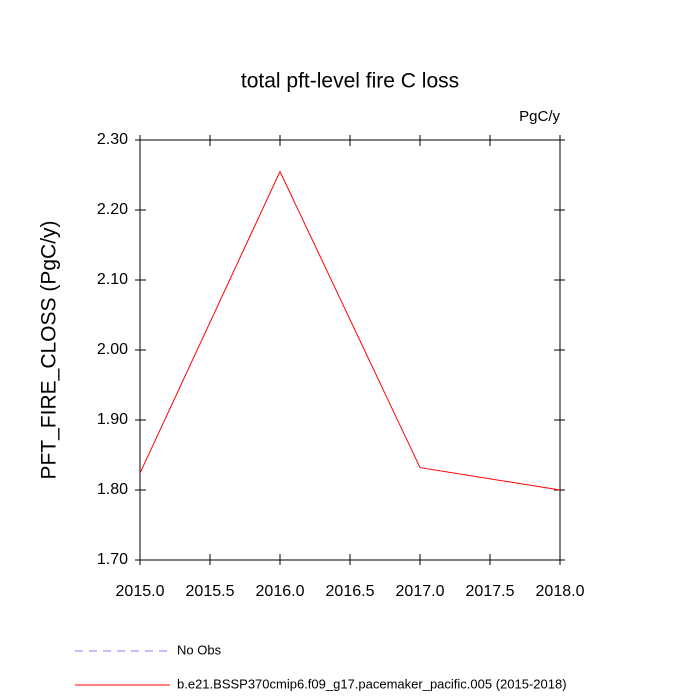 The height and width of the screenshot is (700, 700). What do you see at coordinates (140, 591) in the screenshot?
I see `x-tick-label: 2015.0` at bounding box center [140, 591].